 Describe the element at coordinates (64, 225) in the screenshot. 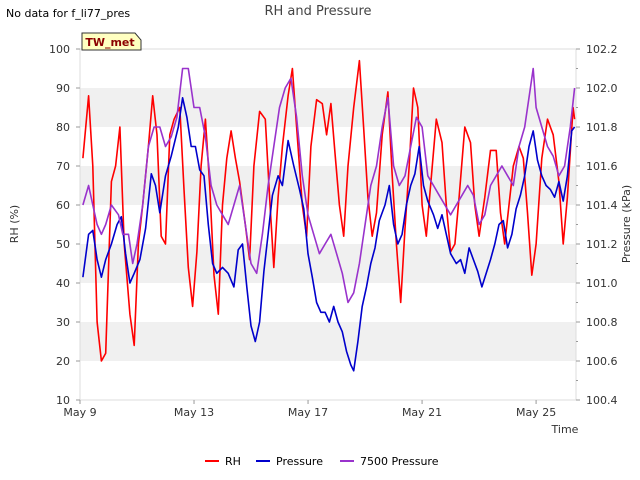

I see `left-axis-ticks: 10 20 30 40 50 60 70 80 90 100` at that location.